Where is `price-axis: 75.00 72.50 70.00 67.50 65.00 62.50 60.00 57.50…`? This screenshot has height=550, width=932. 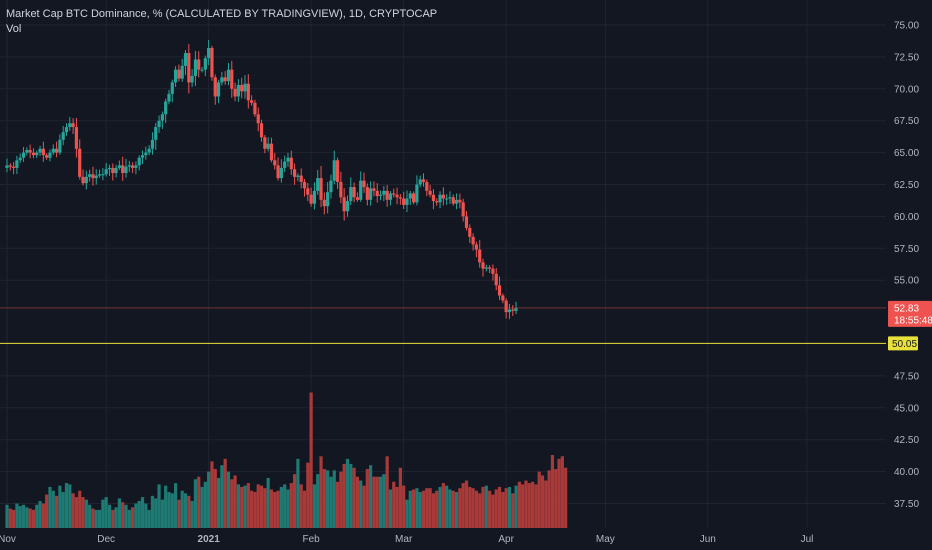 price-axis: 75.00 72.50 70.00 67.50 65.00 62.50 60.00 57.50… is located at coordinates (906, 266).